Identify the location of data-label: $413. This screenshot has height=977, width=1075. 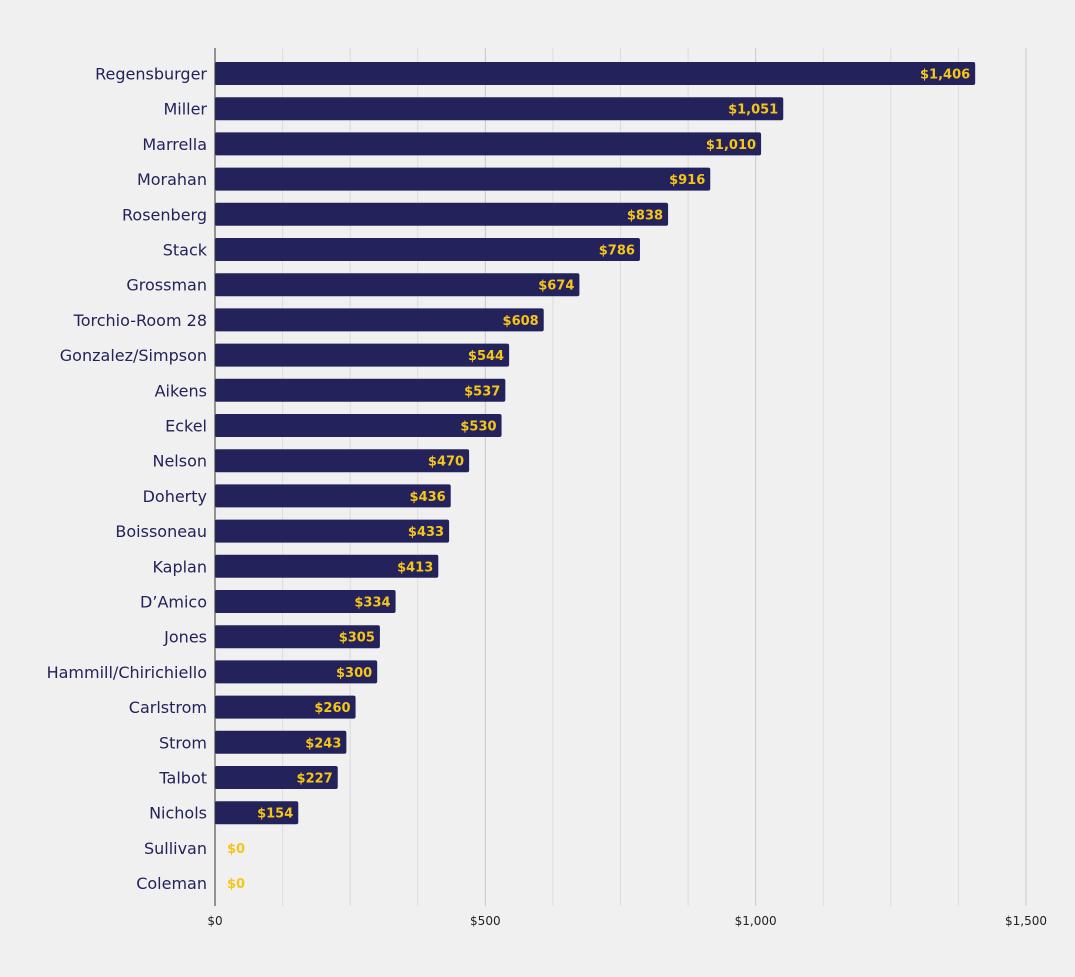
(415, 567).